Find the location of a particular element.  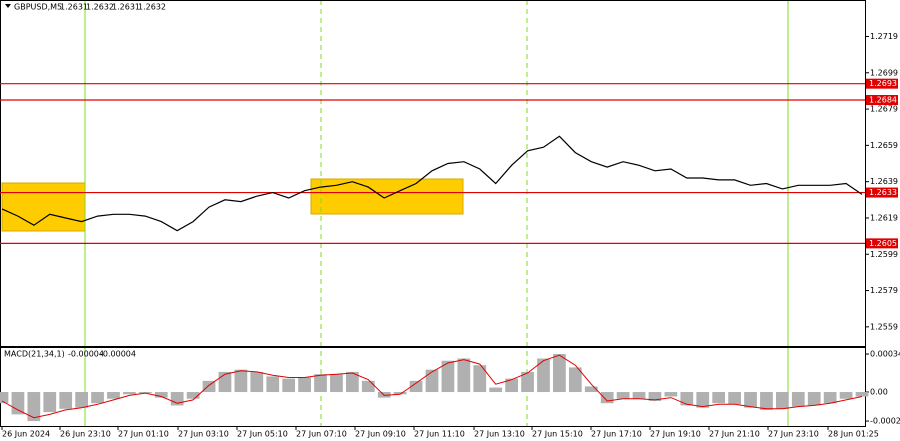

x-tick-label: 27 Jun 07:10 is located at coordinates (321, 434).